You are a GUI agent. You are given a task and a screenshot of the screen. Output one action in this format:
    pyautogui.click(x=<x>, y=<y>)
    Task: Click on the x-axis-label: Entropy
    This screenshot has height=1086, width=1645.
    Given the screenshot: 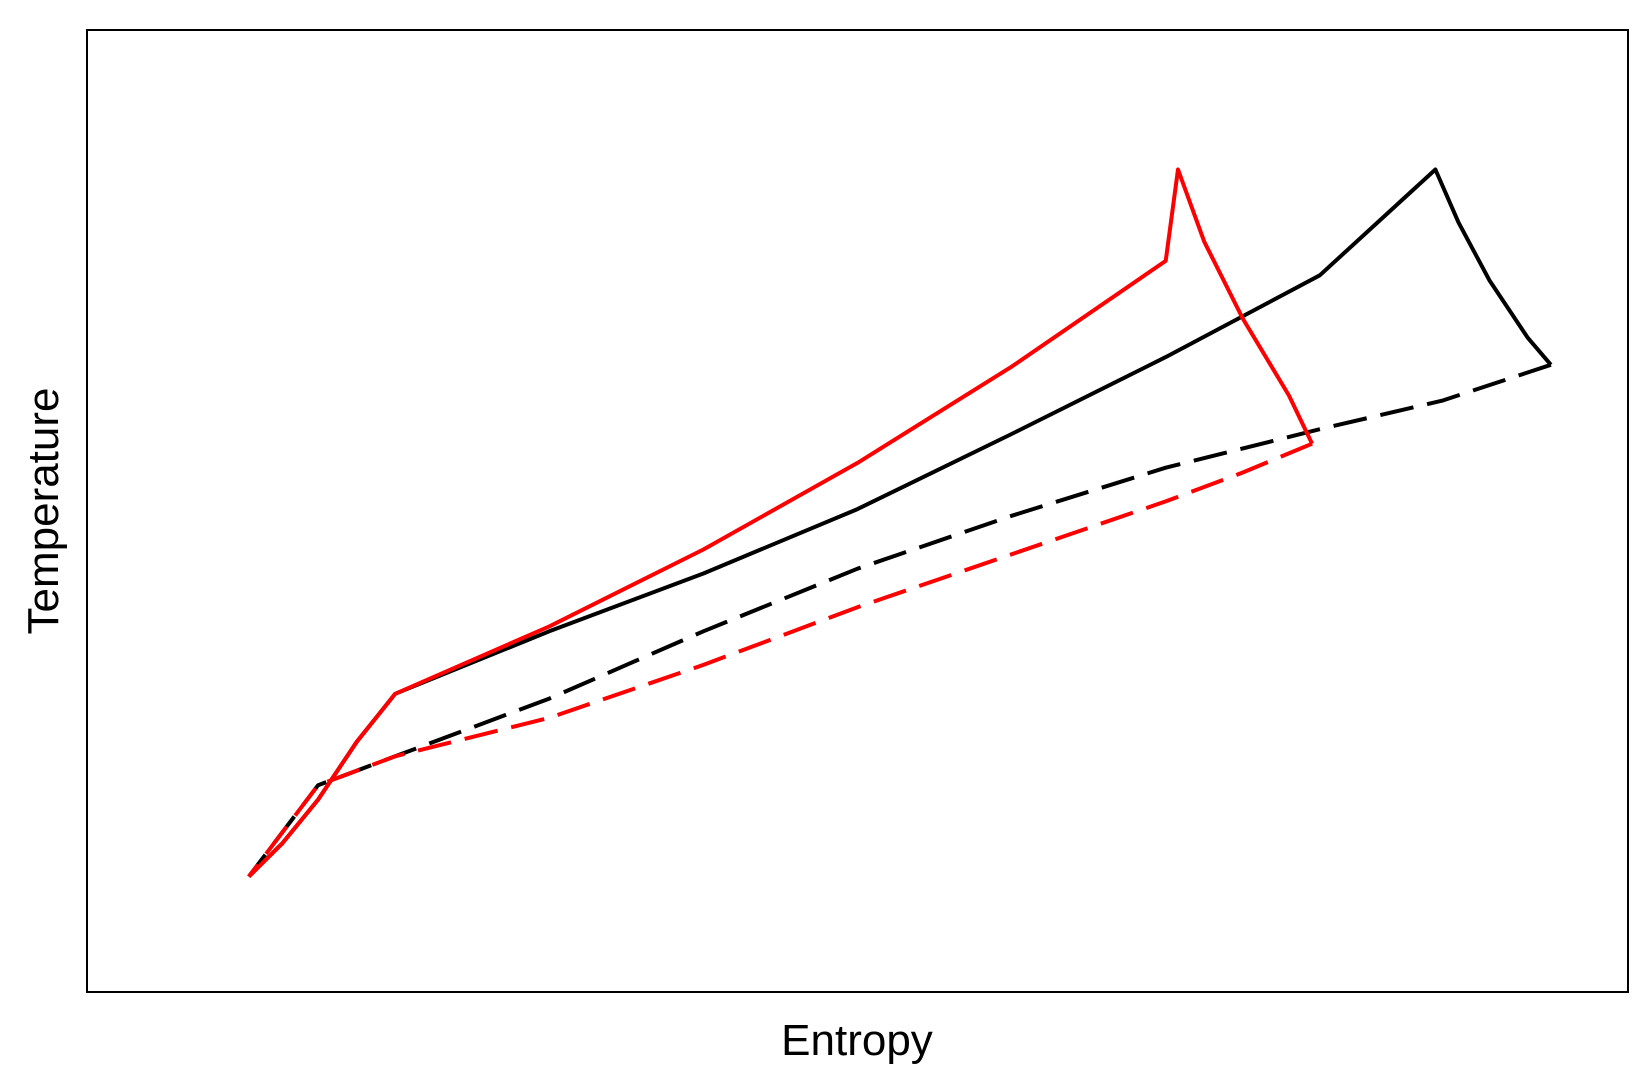 What is the action you would take?
    pyautogui.click(x=857, y=1040)
    